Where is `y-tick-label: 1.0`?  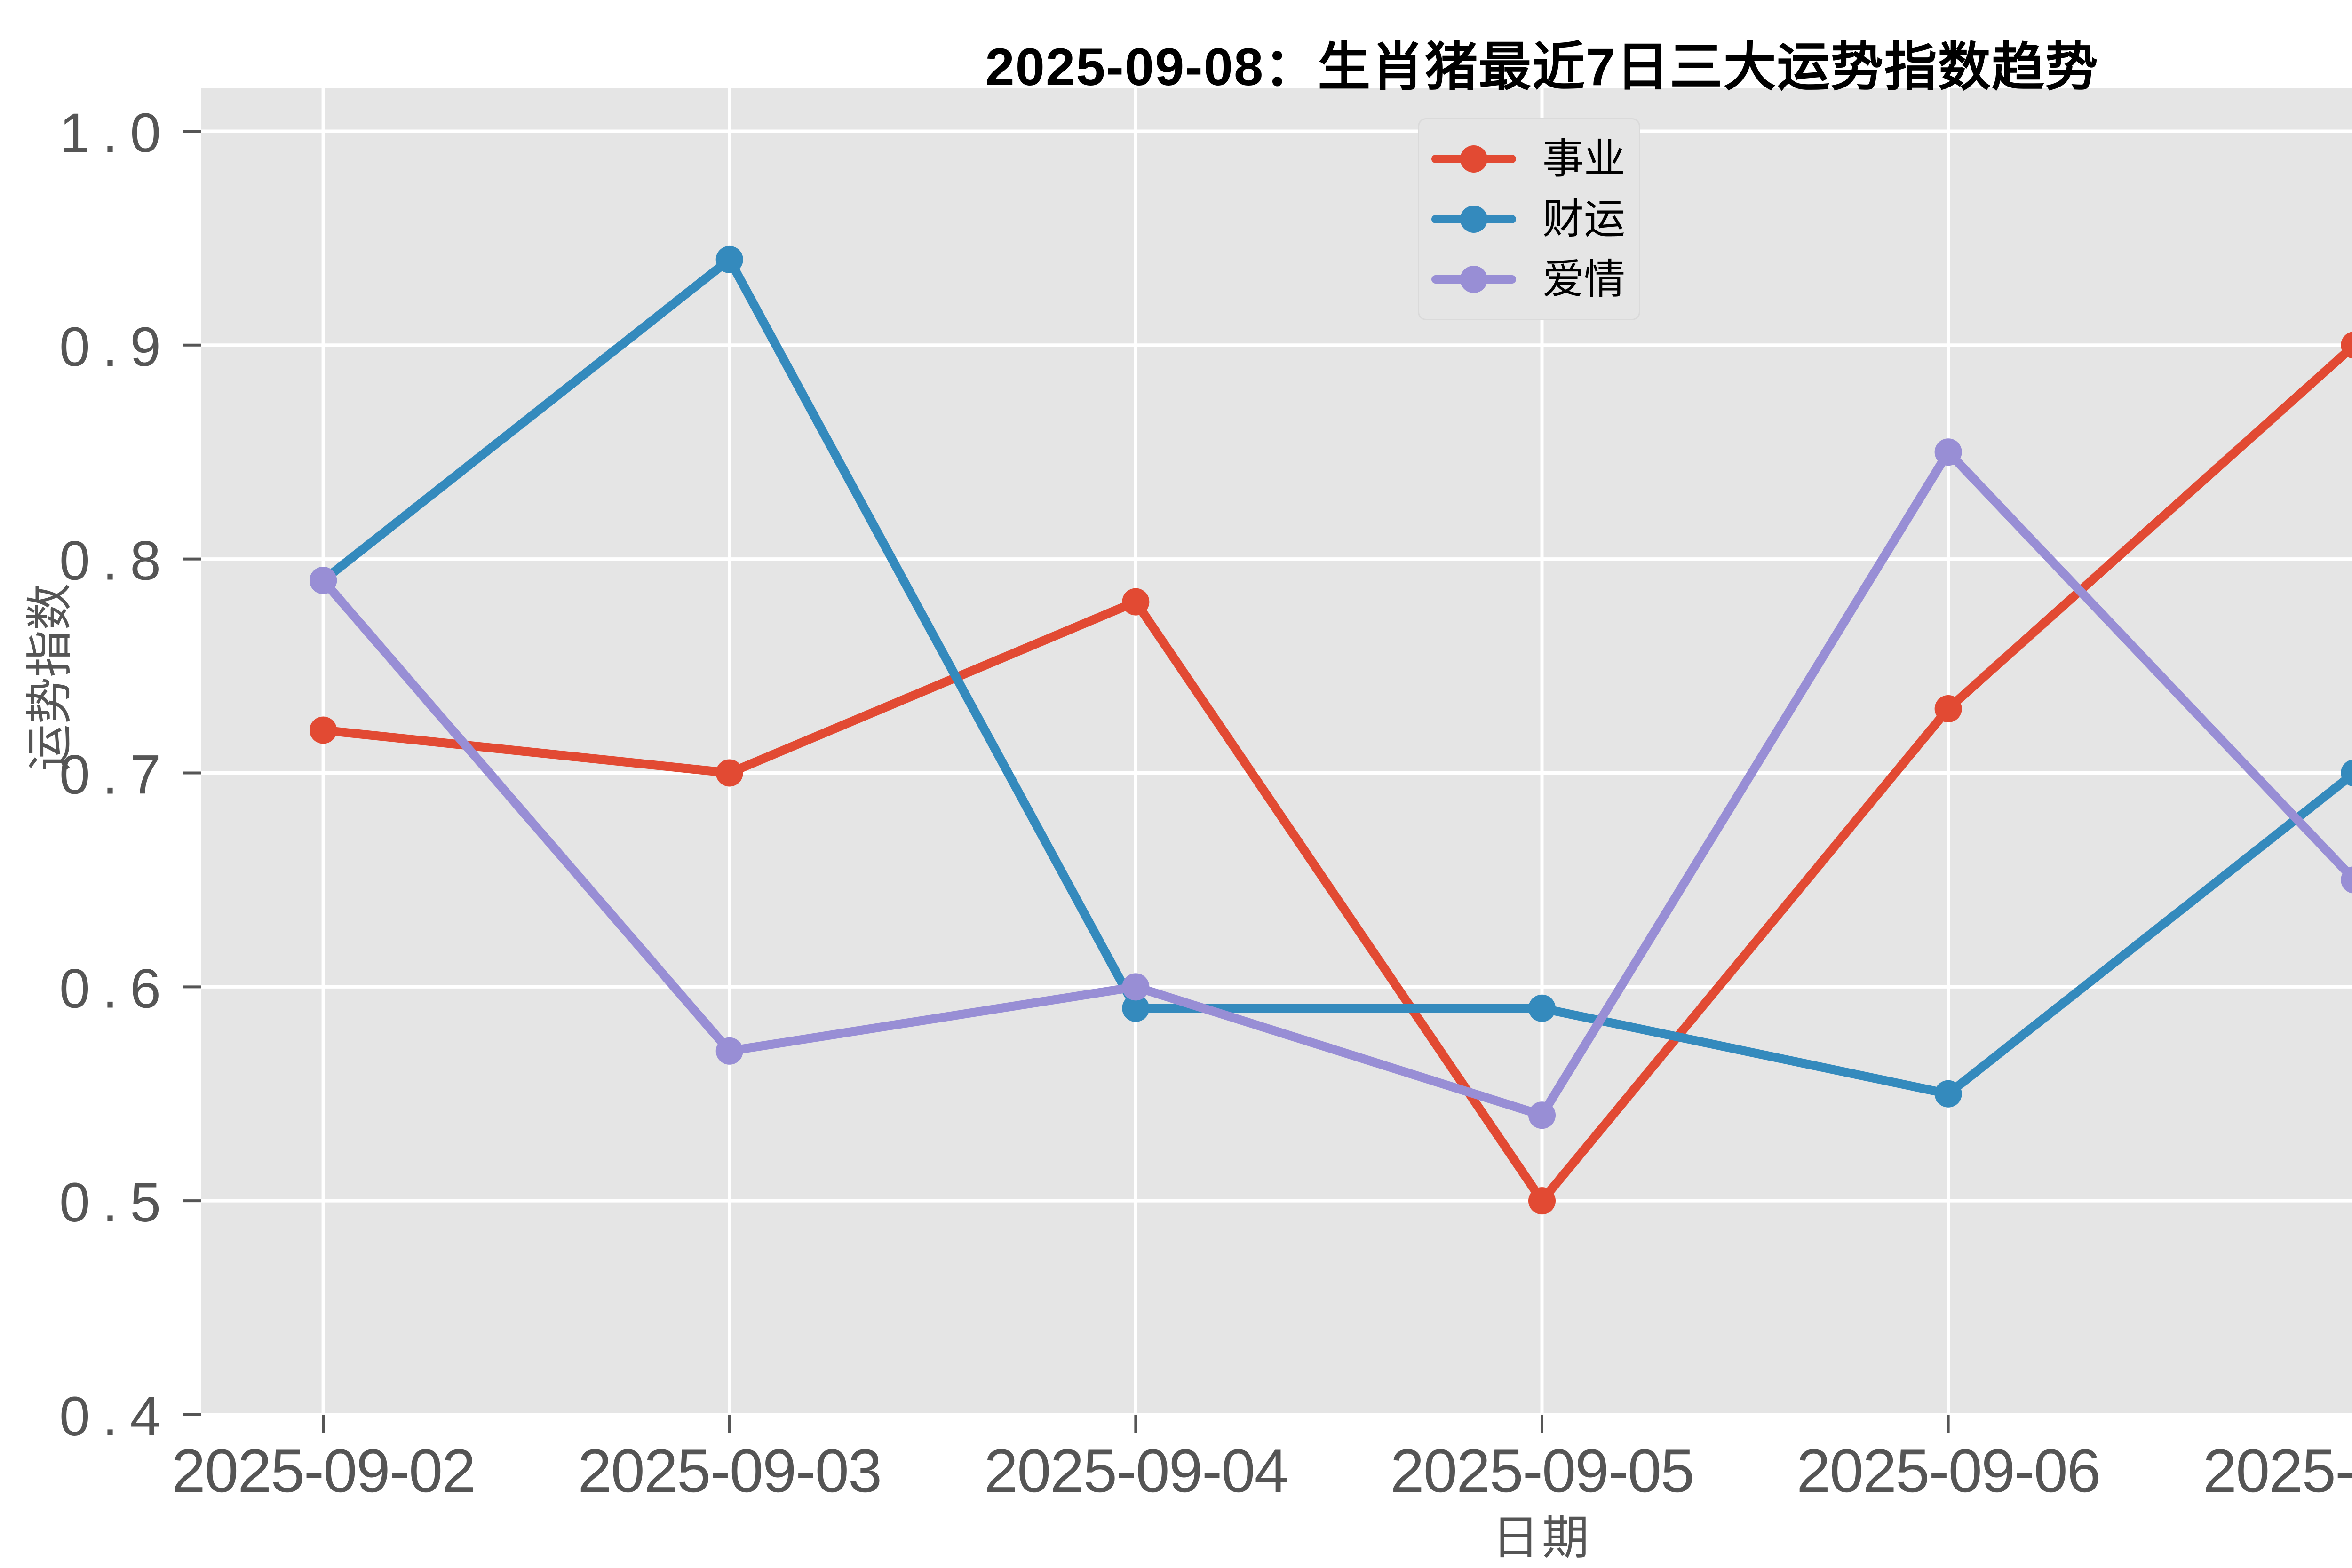
y-tick-label: 1.0 is located at coordinates (116, 133).